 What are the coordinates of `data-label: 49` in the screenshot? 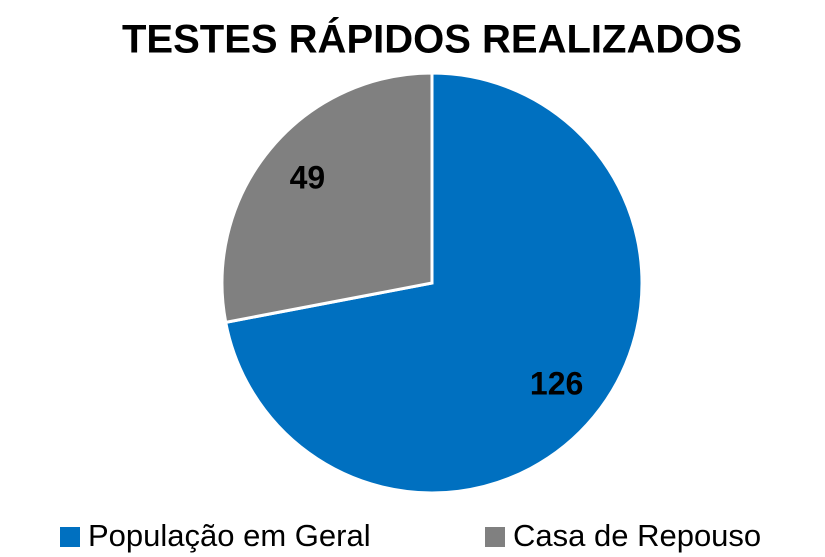 It's located at (308, 177).